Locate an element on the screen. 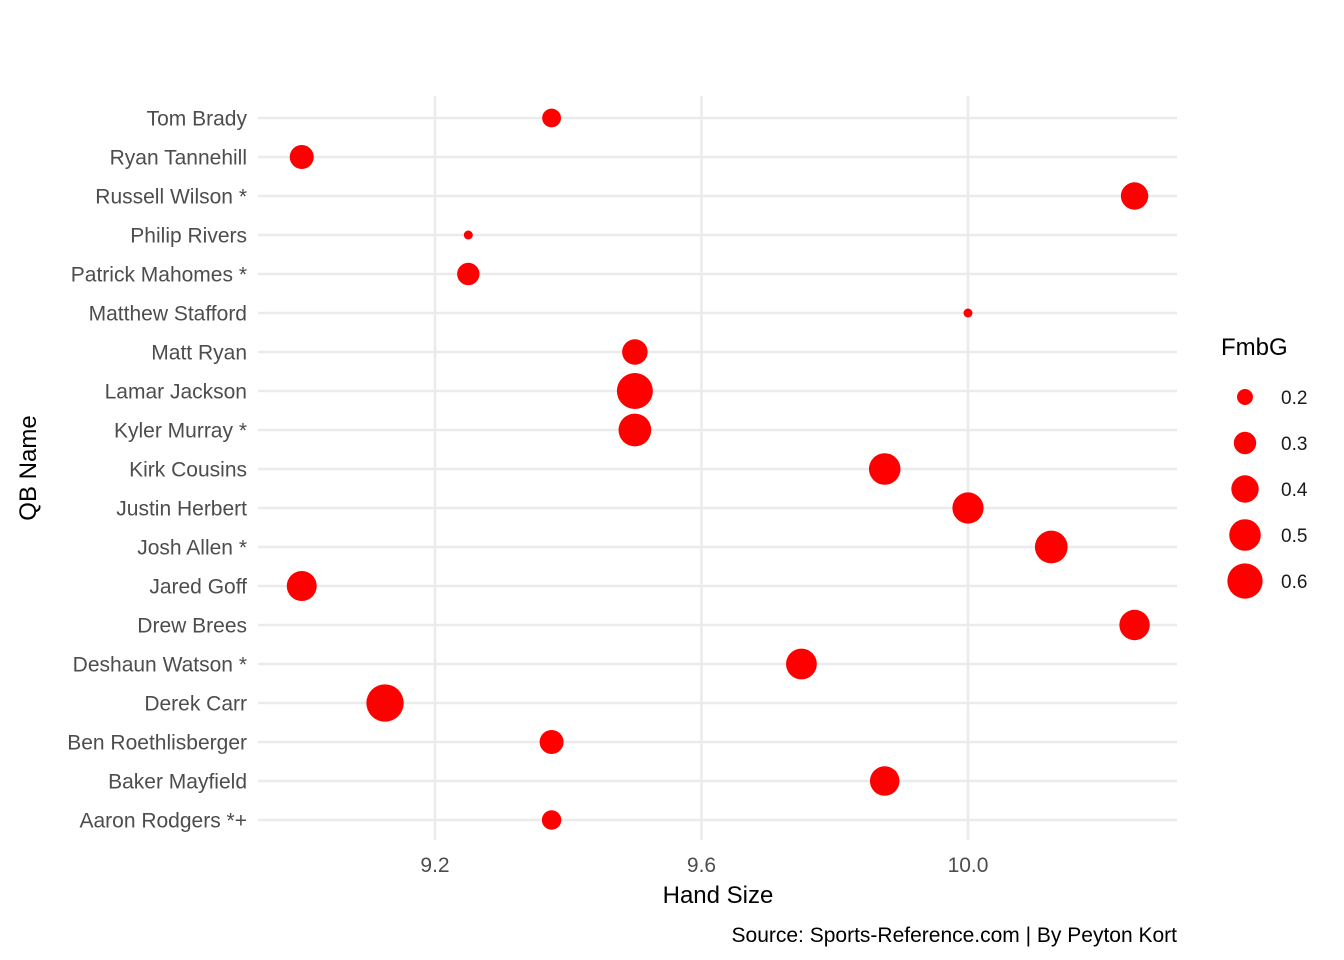  y-tick-label: Lamar Jackson is located at coordinates (176, 392).